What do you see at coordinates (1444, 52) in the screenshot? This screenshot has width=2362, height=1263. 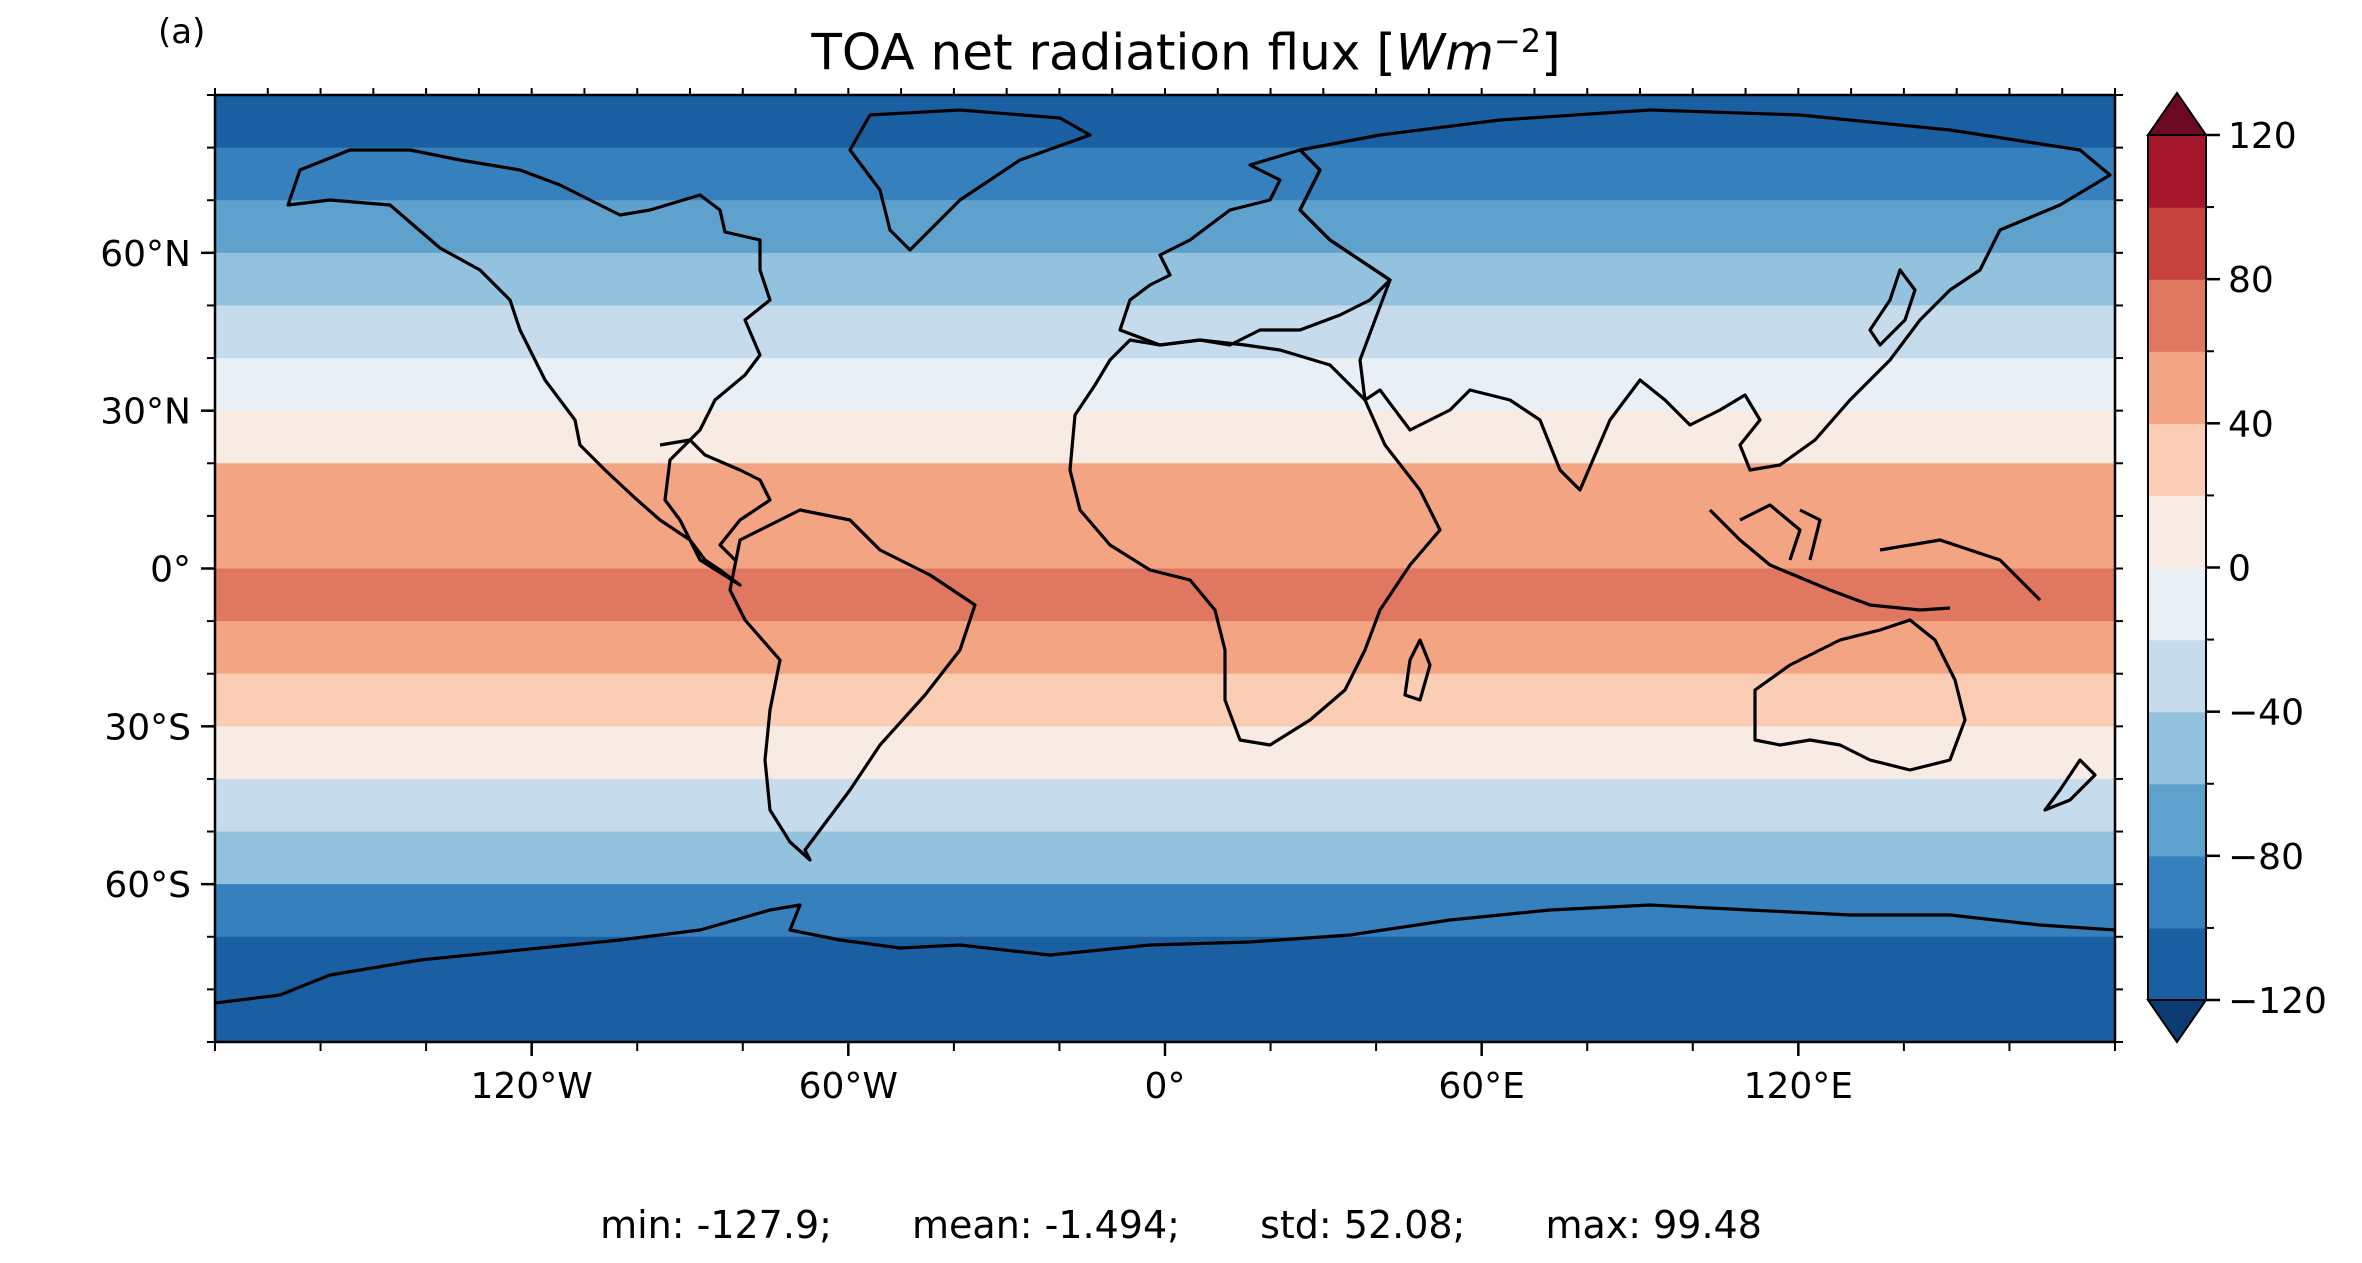 I see `title-unit: Wm` at bounding box center [1444, 52].